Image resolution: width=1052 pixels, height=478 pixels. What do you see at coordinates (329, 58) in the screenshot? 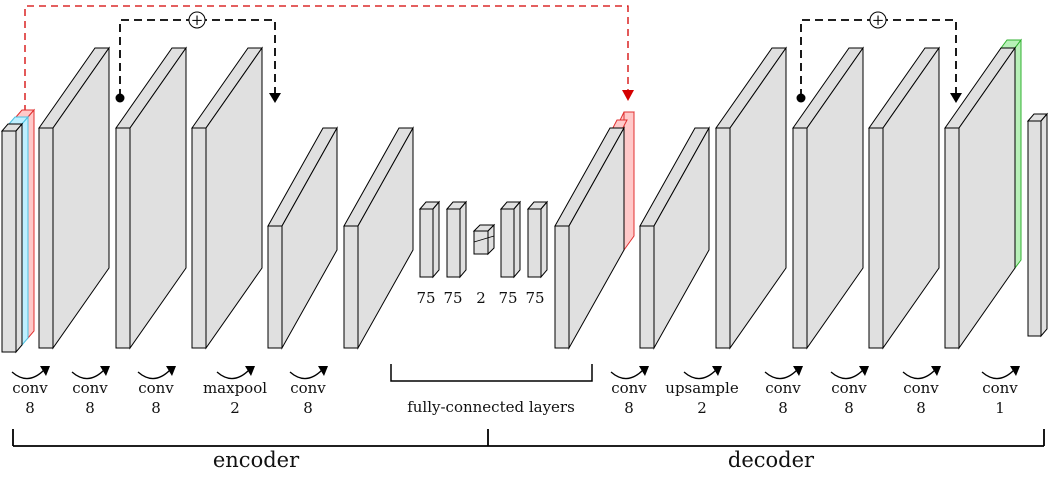
I see `skip-connection-red` at bounding box center [329, 58].